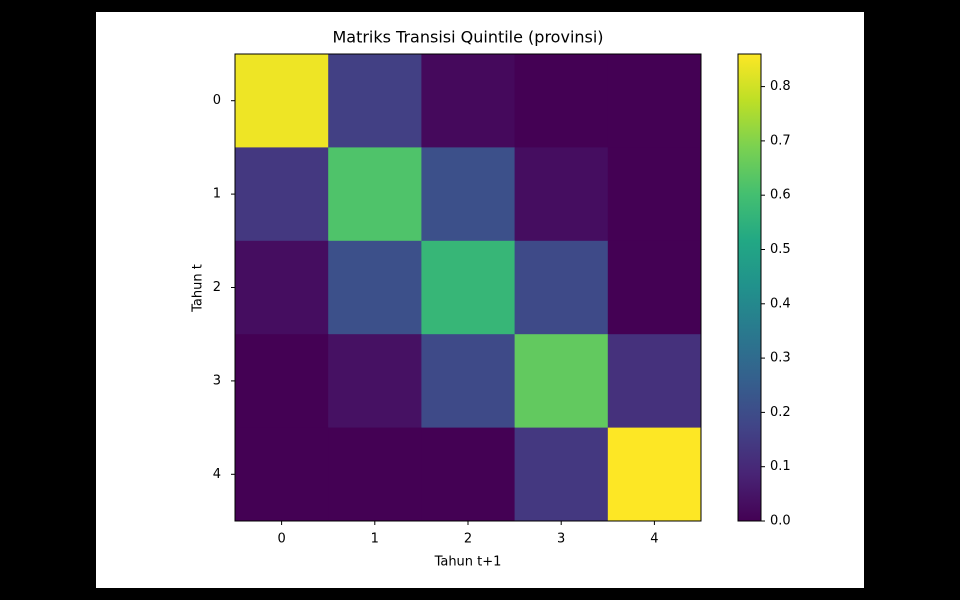 Image resolution: width=960 pixels, height=600 pixels. Describe the element at coordinates (468, 562) in the screenshot. I see `x-axis-label: Tahun t+1` at that location.